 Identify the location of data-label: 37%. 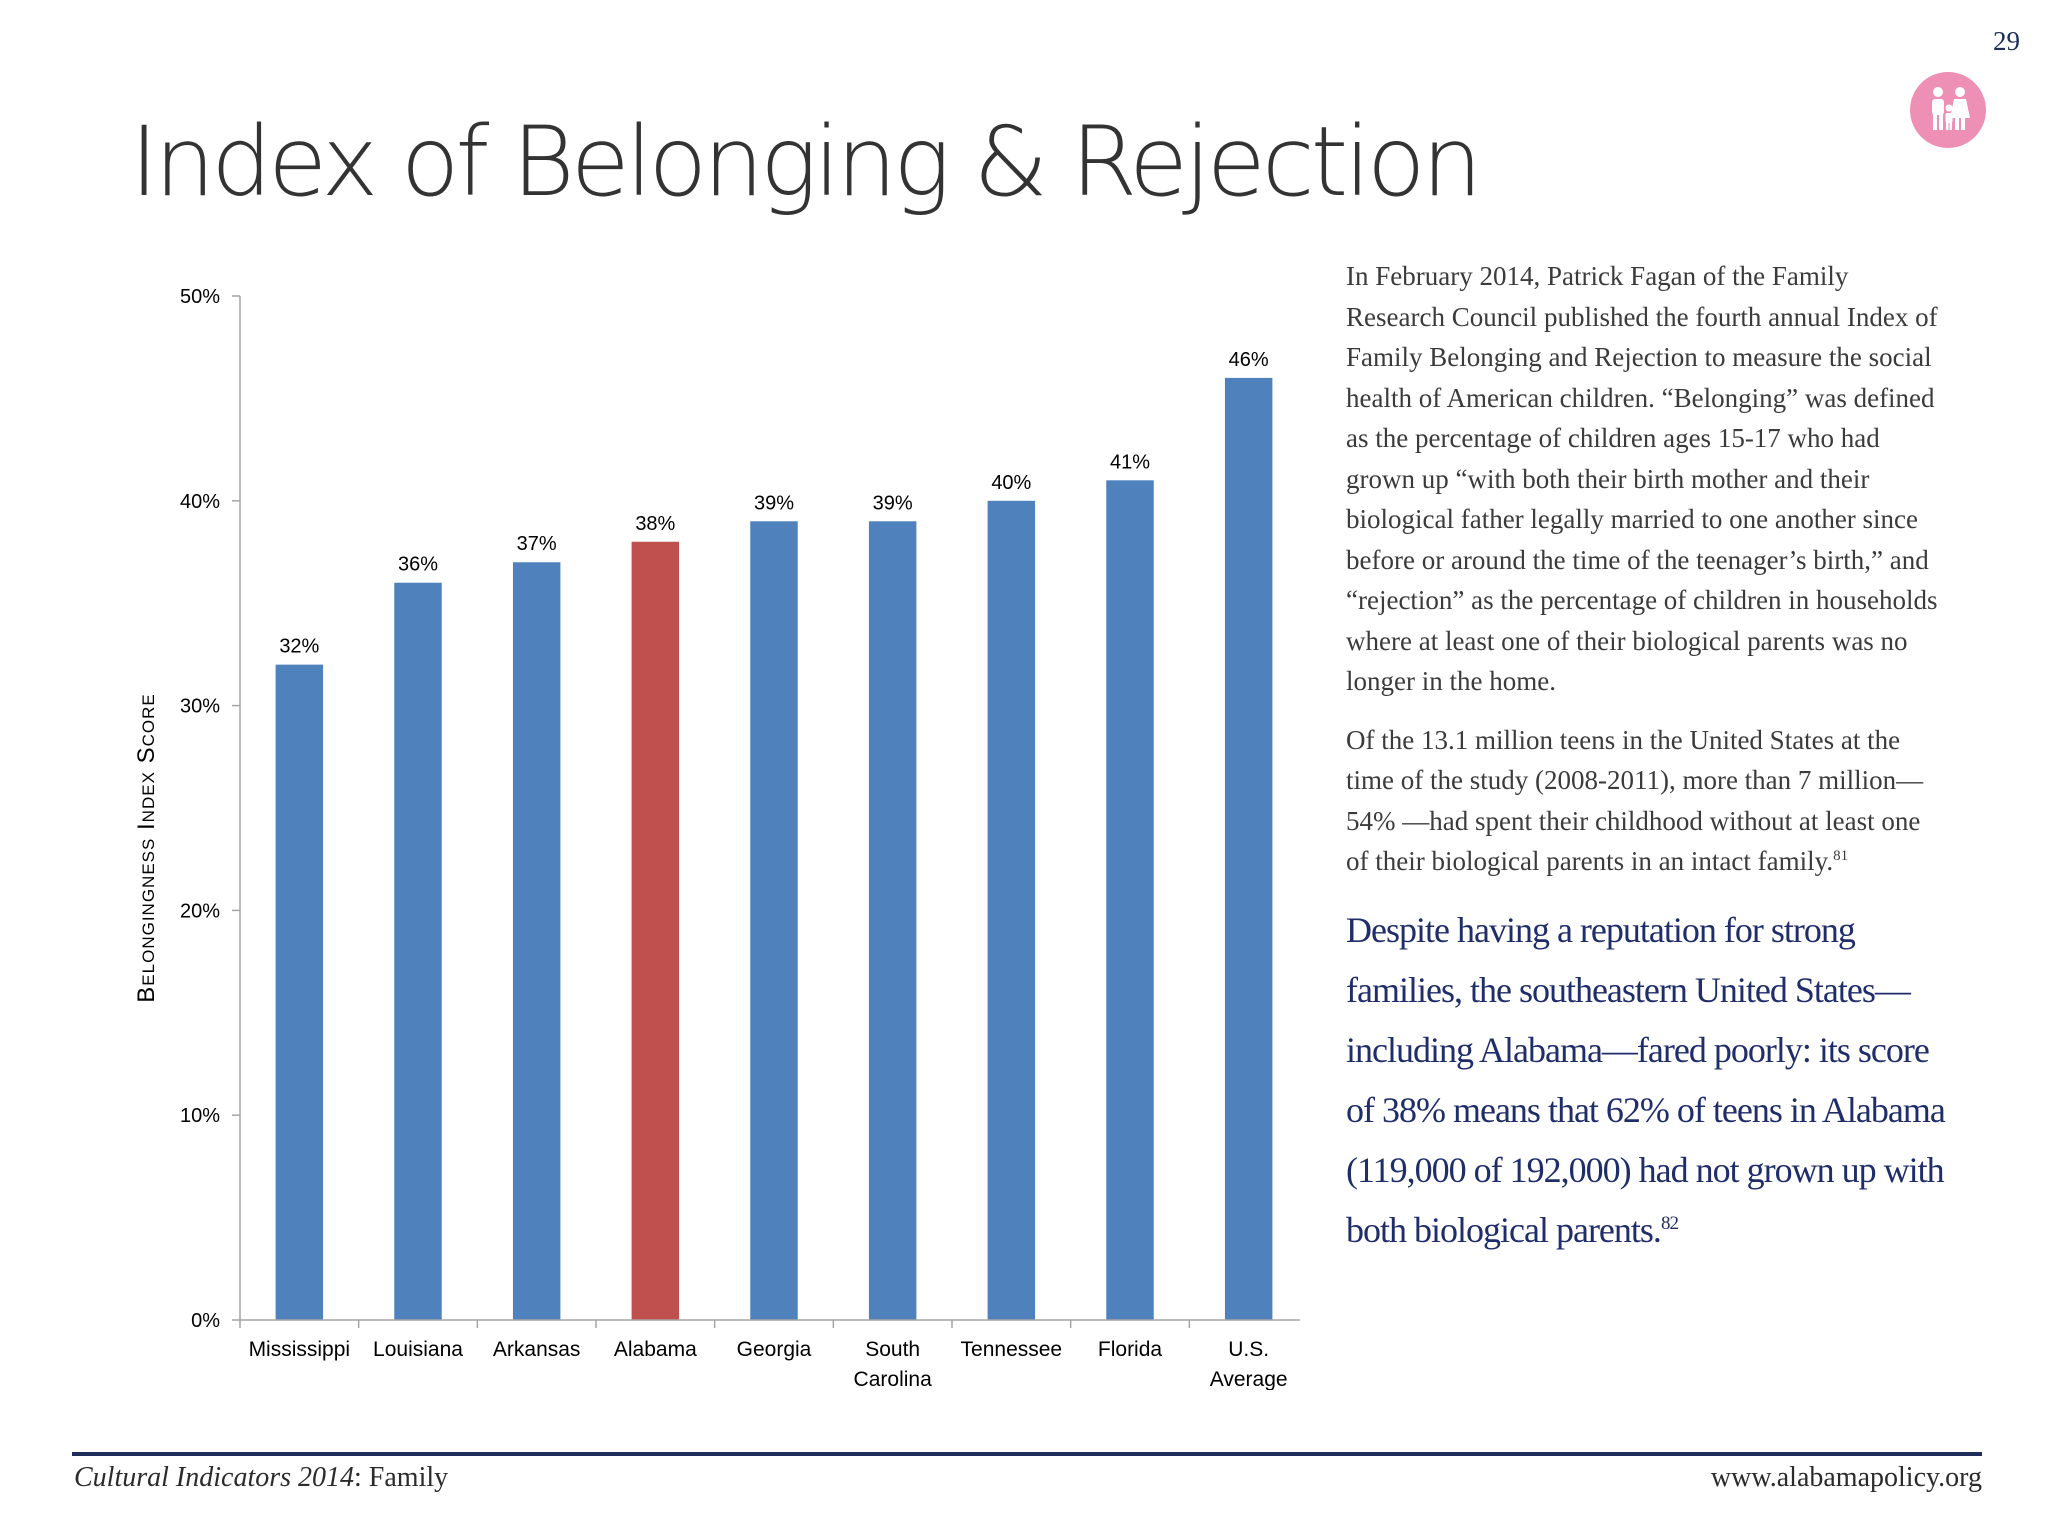
(537, 544).